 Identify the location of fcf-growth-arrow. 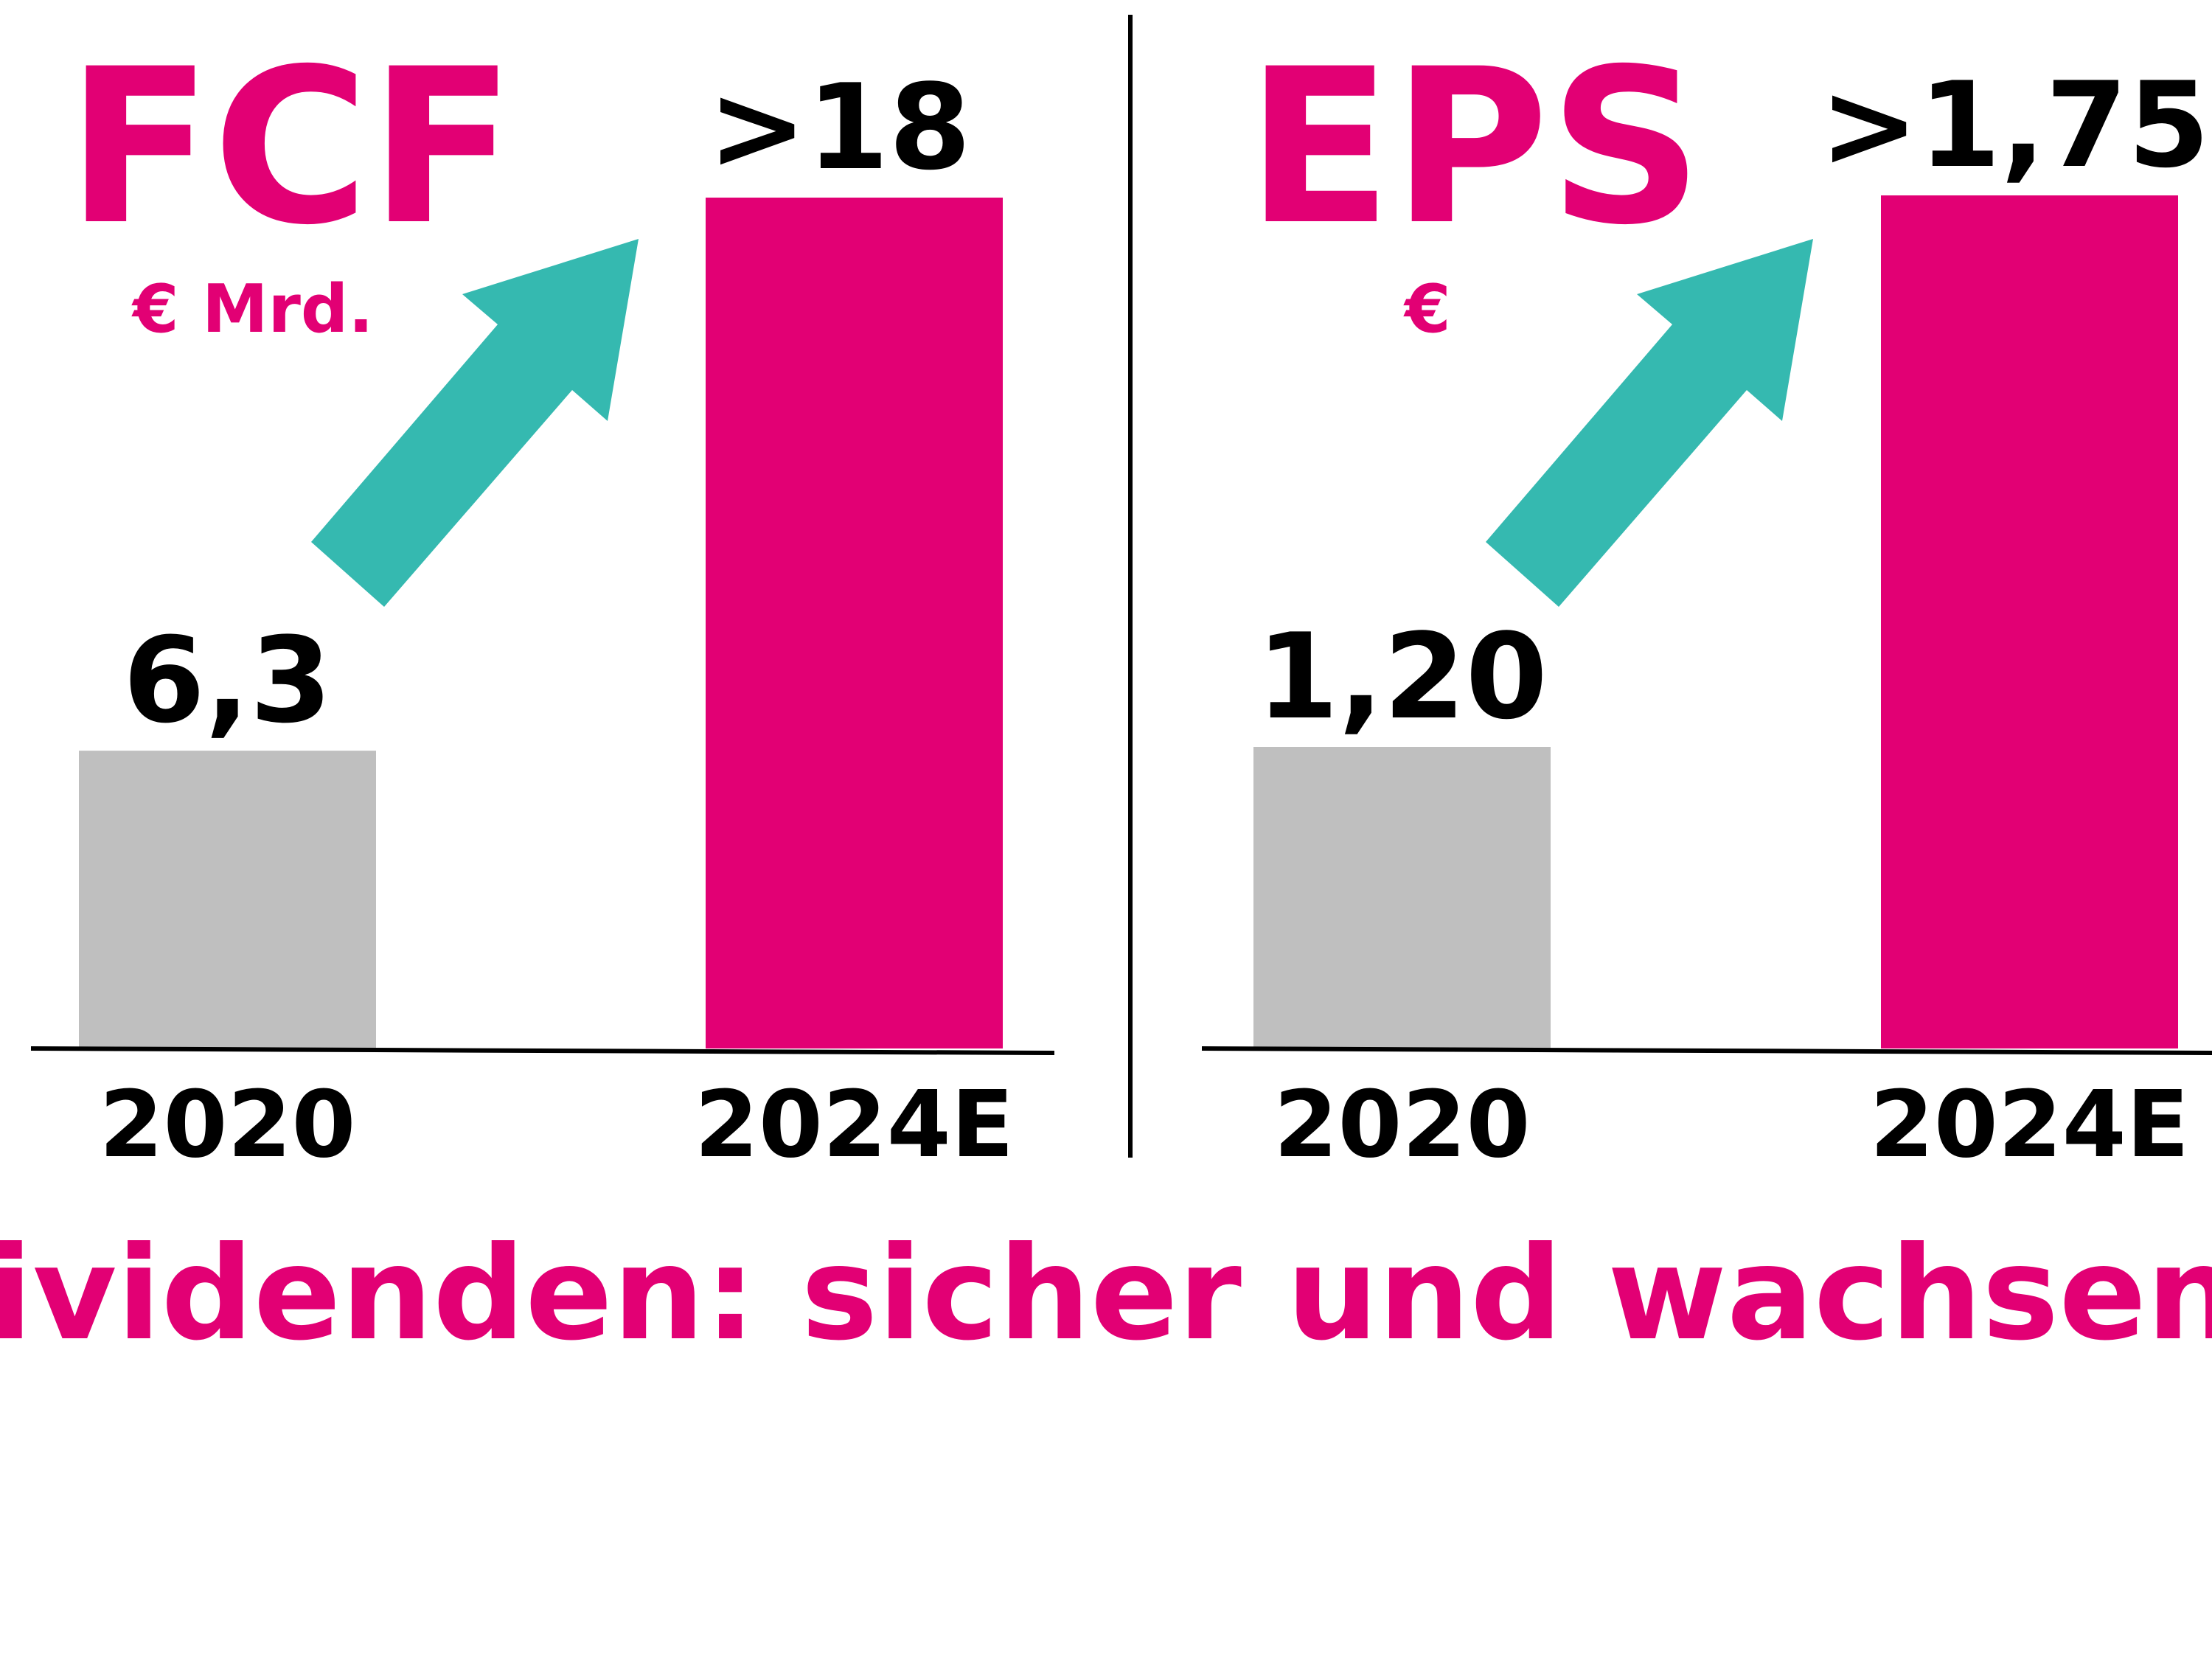
(475, 423).